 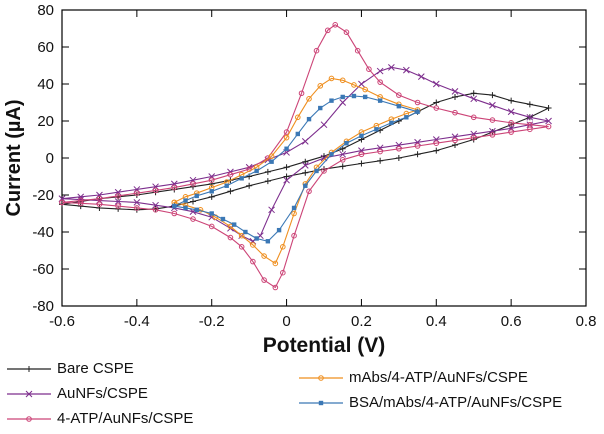 What do you see at coordinates (43, 269) in the screenshot?
I see `y-tick-label: -60` at bounding box center [43, 269].